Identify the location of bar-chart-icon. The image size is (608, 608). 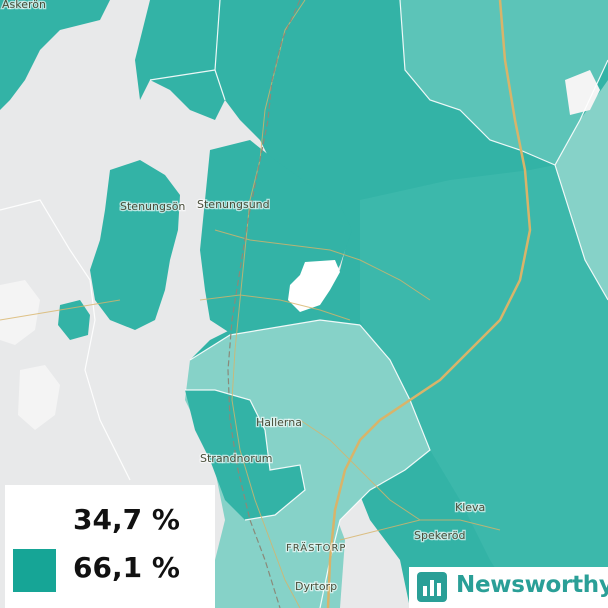
(432, 587).